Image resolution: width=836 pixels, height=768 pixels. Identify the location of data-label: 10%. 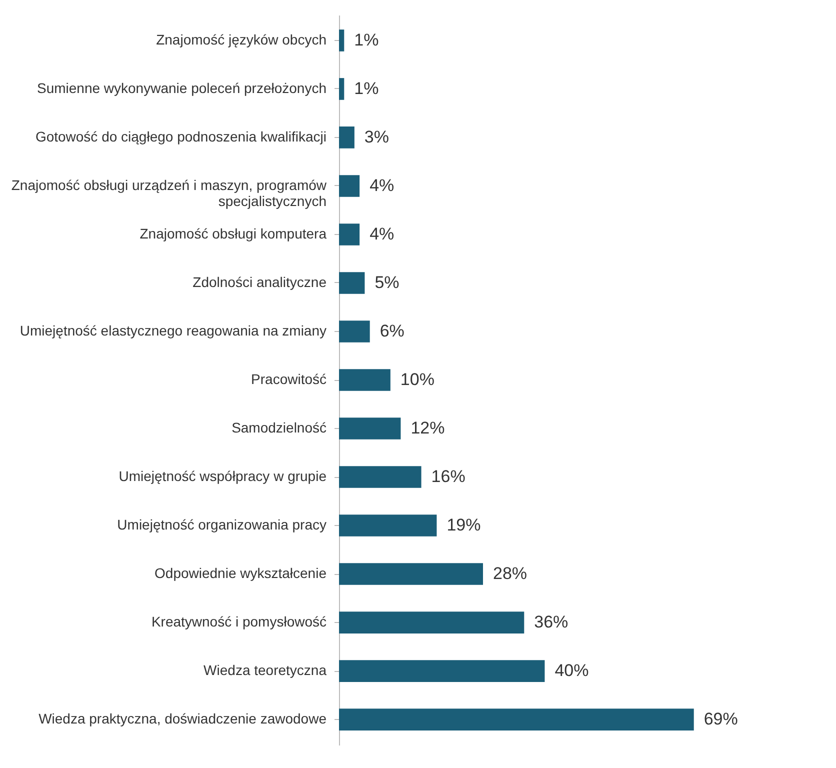
(417, 379).